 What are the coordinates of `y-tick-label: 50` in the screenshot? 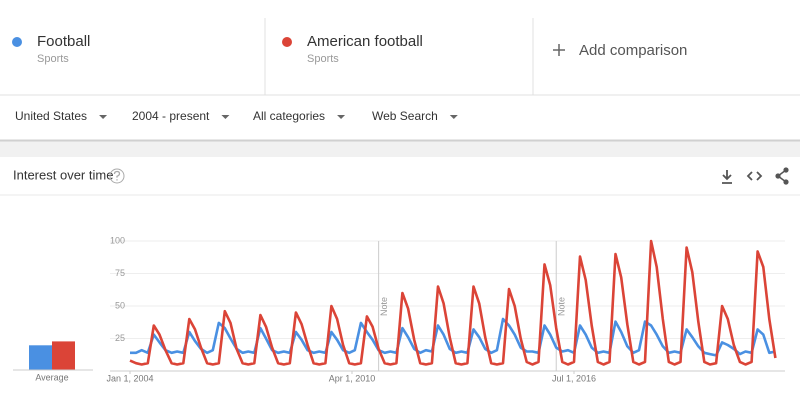 It's located at (120, 305).